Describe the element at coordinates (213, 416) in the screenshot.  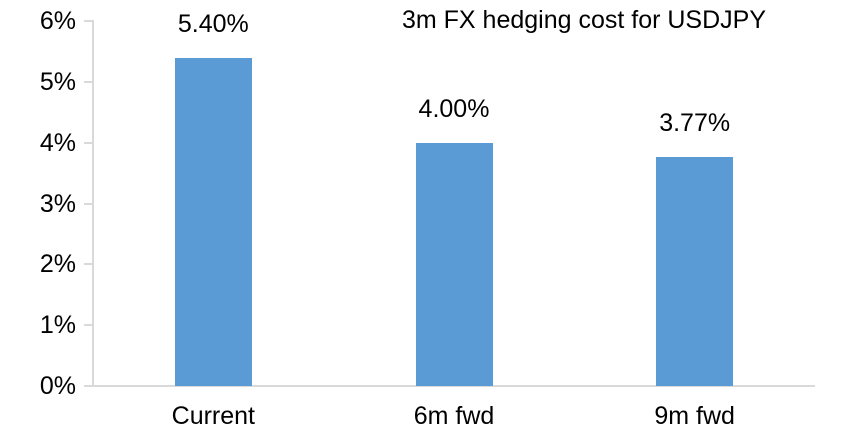
I see `category-label: Current` at that location.